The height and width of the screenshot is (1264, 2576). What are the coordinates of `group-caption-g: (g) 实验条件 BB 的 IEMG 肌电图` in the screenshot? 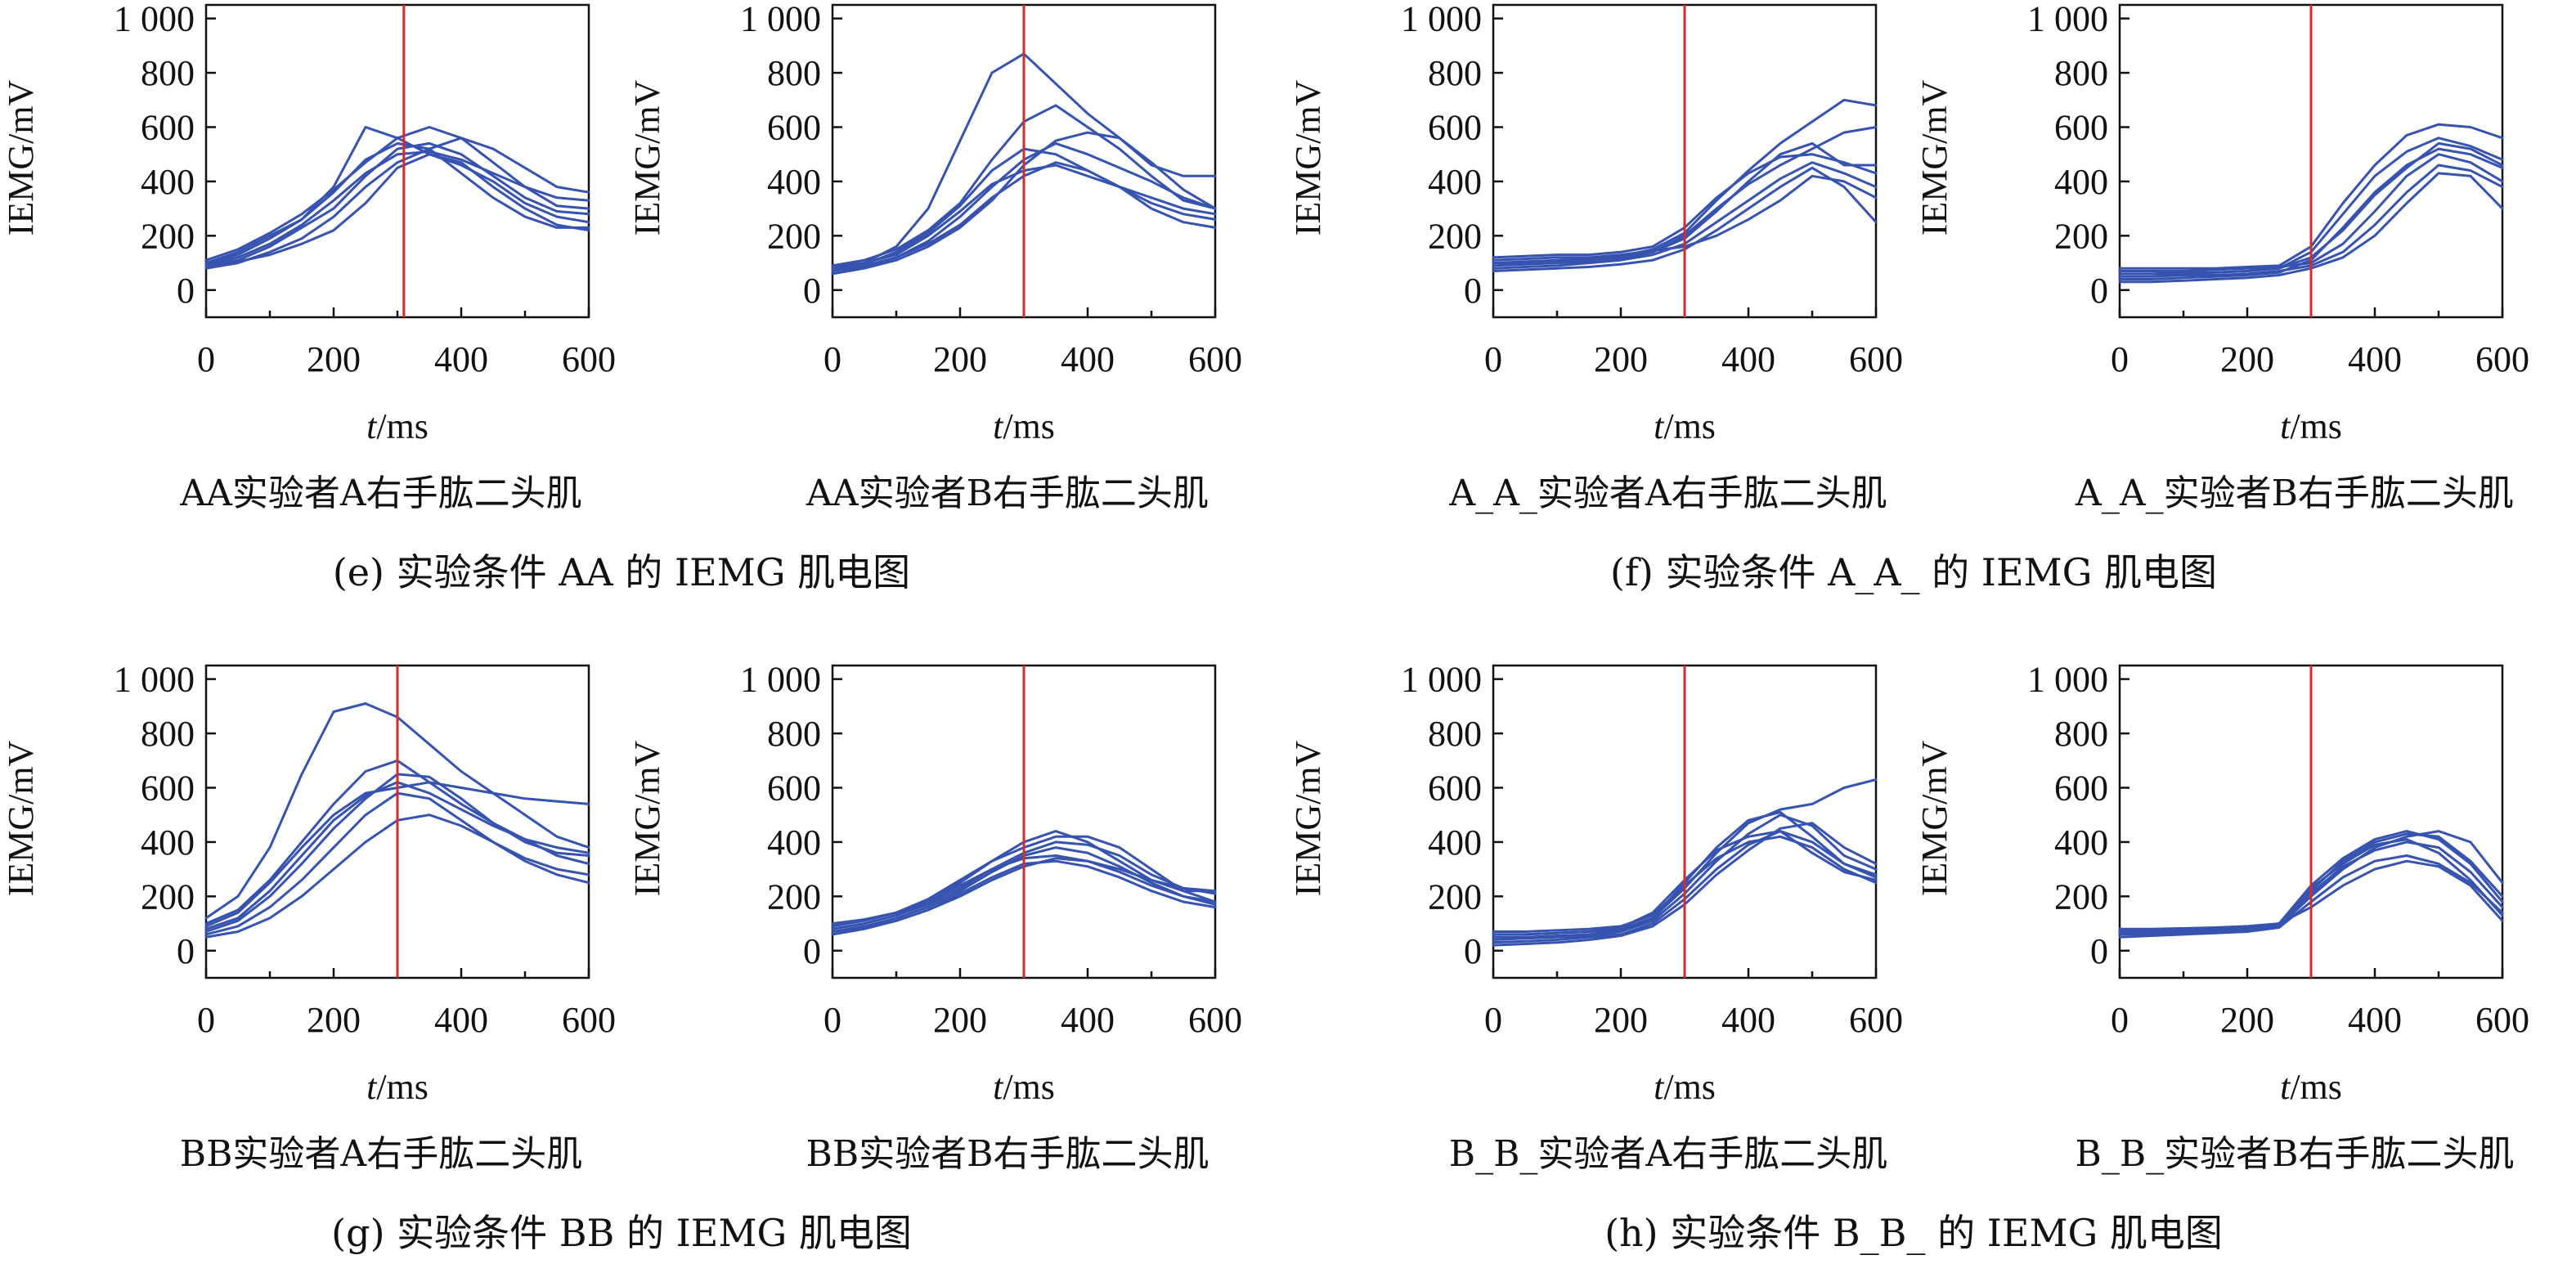 It's located at (621, 1233).